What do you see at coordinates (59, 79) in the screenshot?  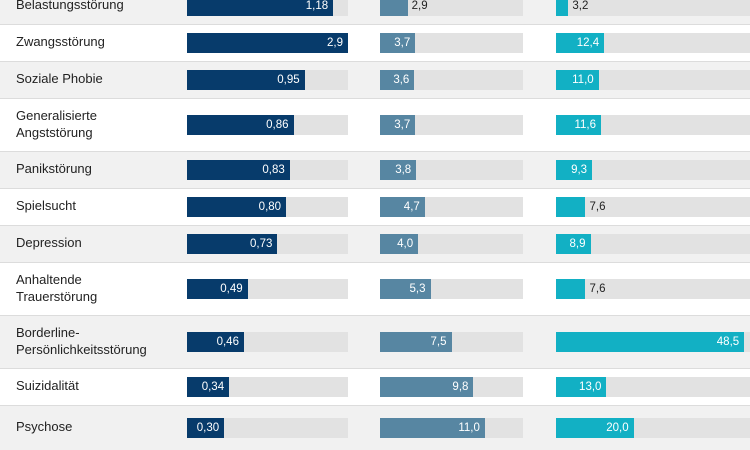 I see `row-label-line: Soziale Phobie` at bounding box center [59, 79].